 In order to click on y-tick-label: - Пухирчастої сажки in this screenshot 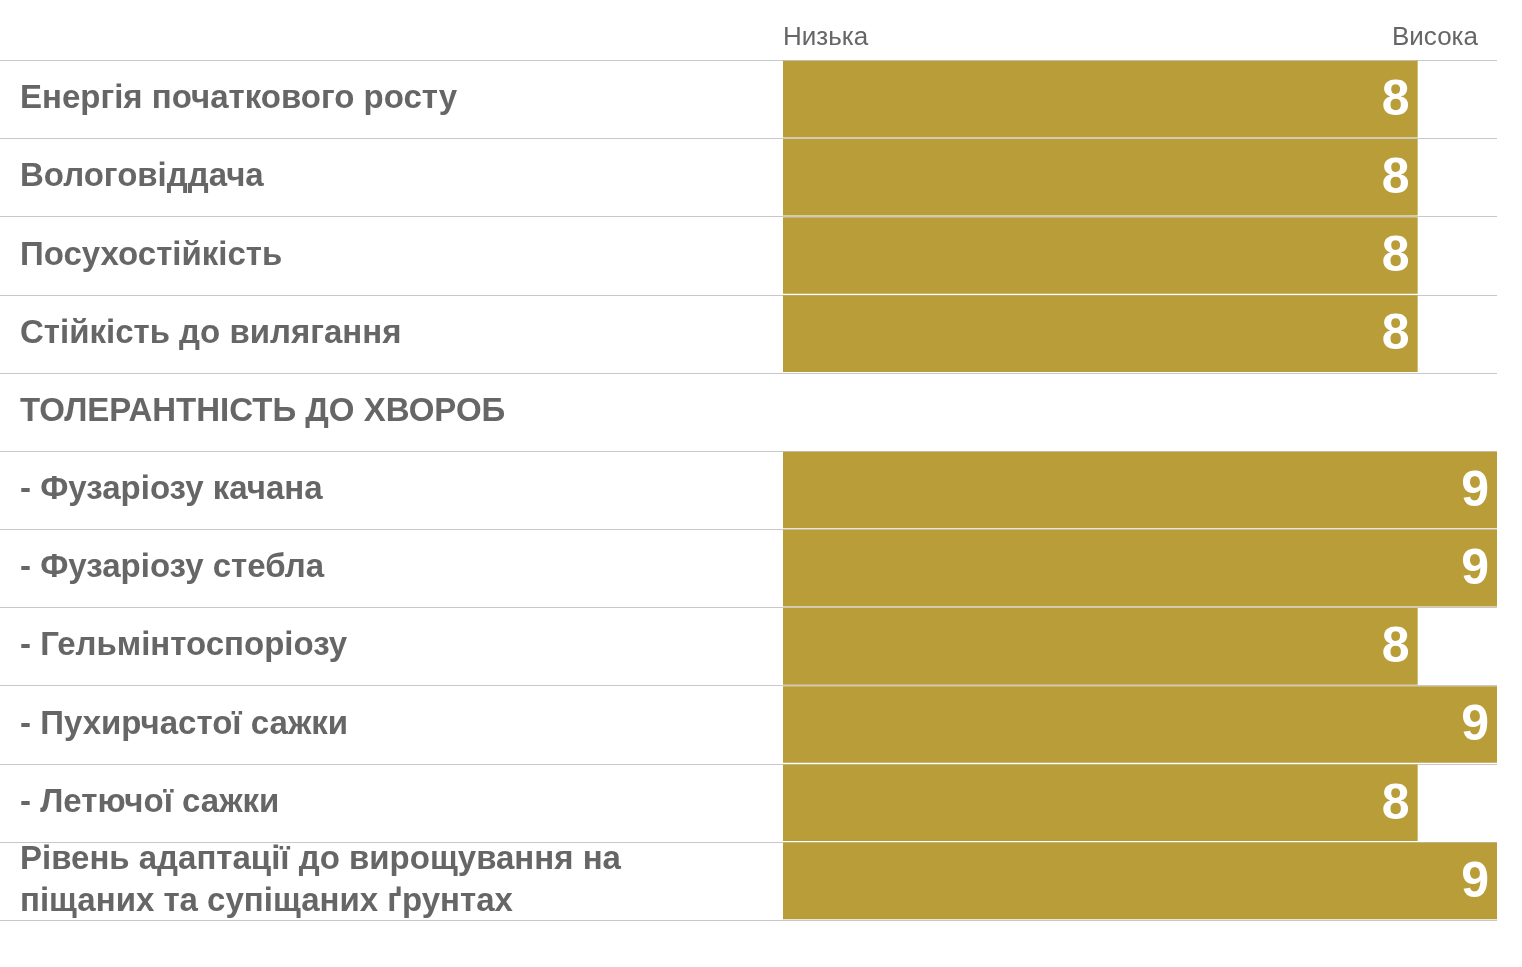, I will do `click(184, 722)`.